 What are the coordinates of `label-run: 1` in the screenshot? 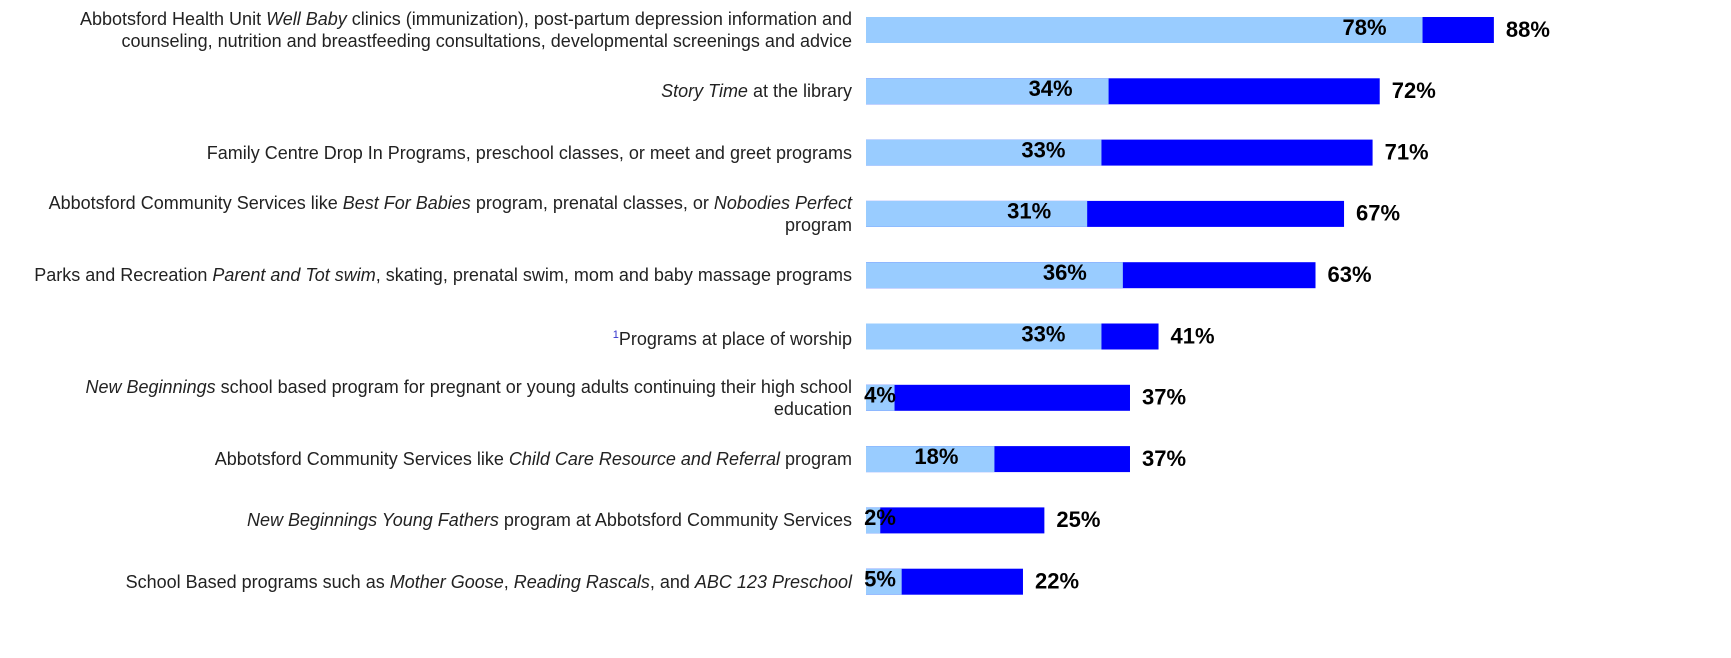 It's located at (615, 334).